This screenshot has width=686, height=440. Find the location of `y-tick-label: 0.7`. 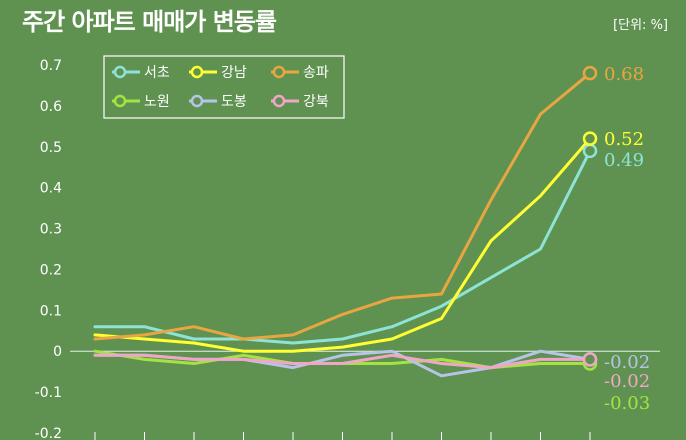

y-tick-label: 0.7 is located at coordinates (51, 66).